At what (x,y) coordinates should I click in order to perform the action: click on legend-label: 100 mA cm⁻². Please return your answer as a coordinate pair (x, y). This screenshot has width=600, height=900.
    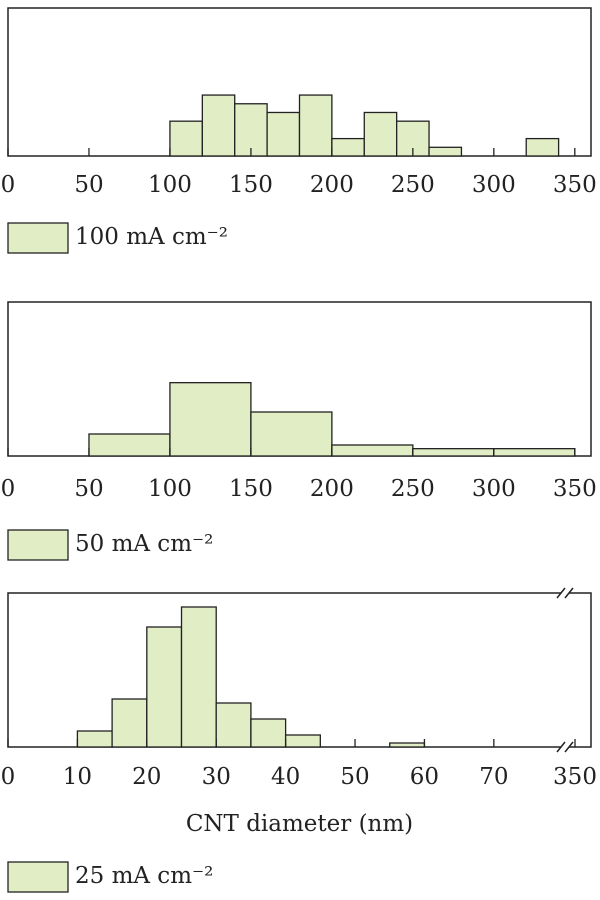
    Looking at the image, I should click on (151, 237).